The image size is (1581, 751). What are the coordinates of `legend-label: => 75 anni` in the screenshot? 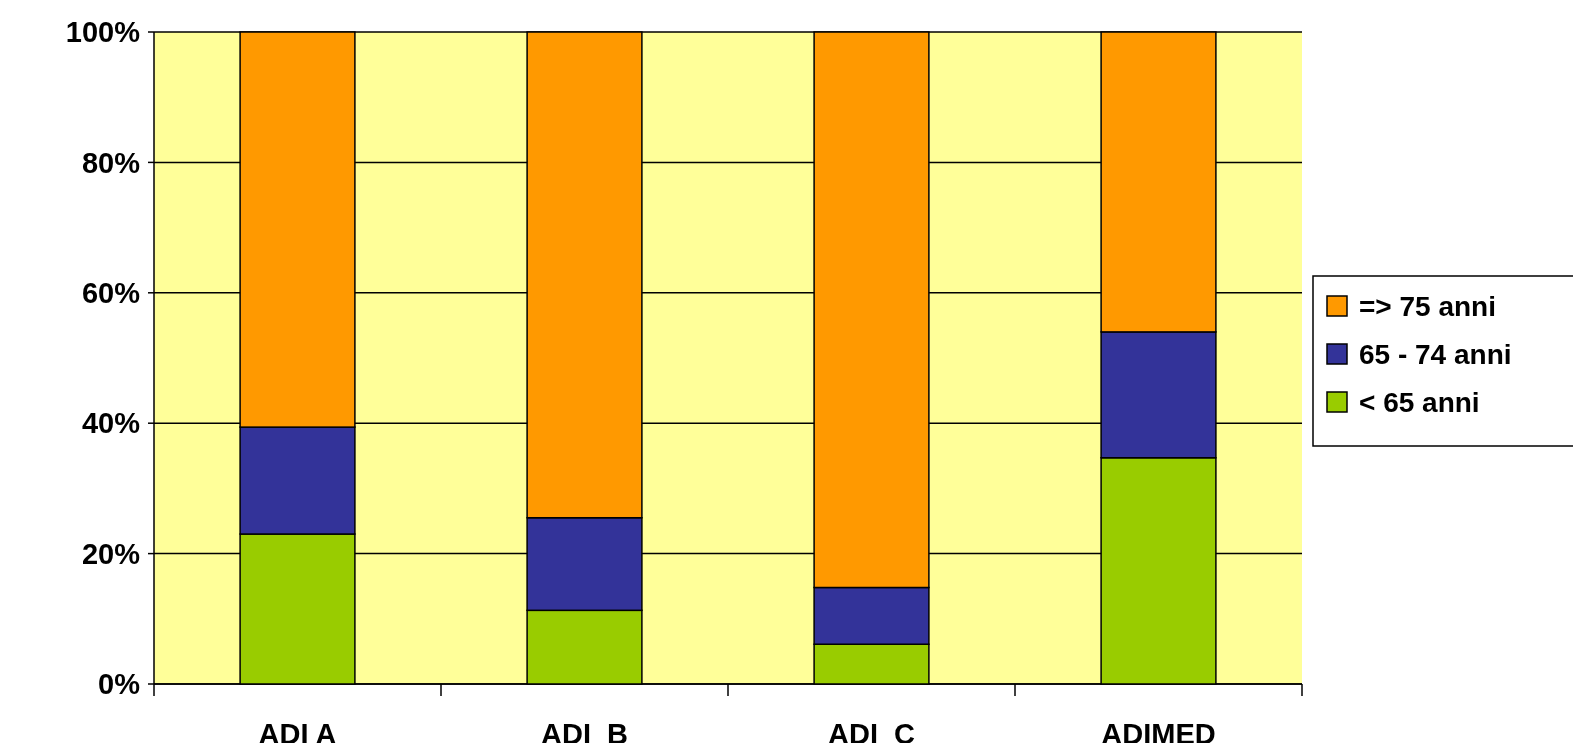 It's located at (1427, 306).